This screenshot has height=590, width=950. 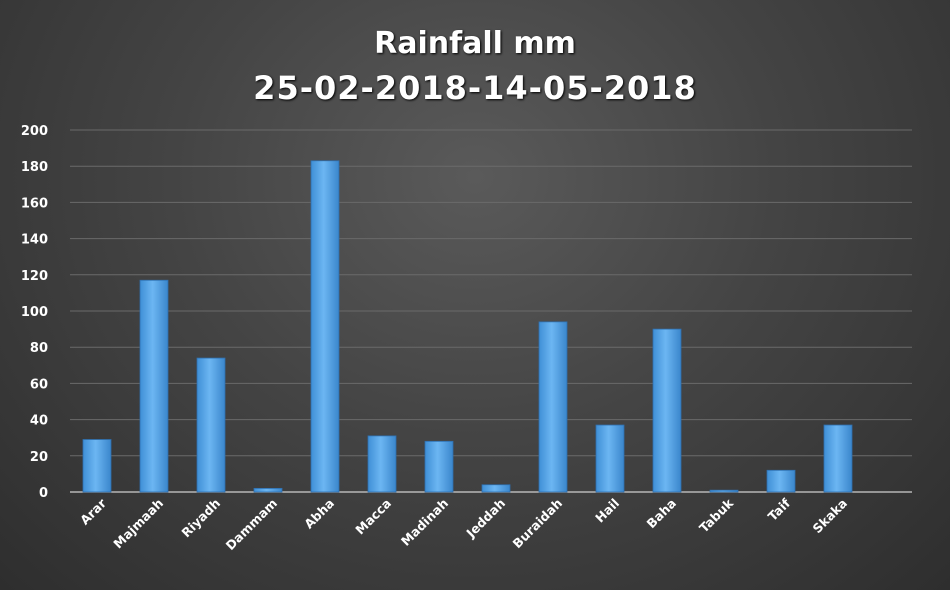 I want to click on x-tick-label: Skaka, so click(x=829, y=516).